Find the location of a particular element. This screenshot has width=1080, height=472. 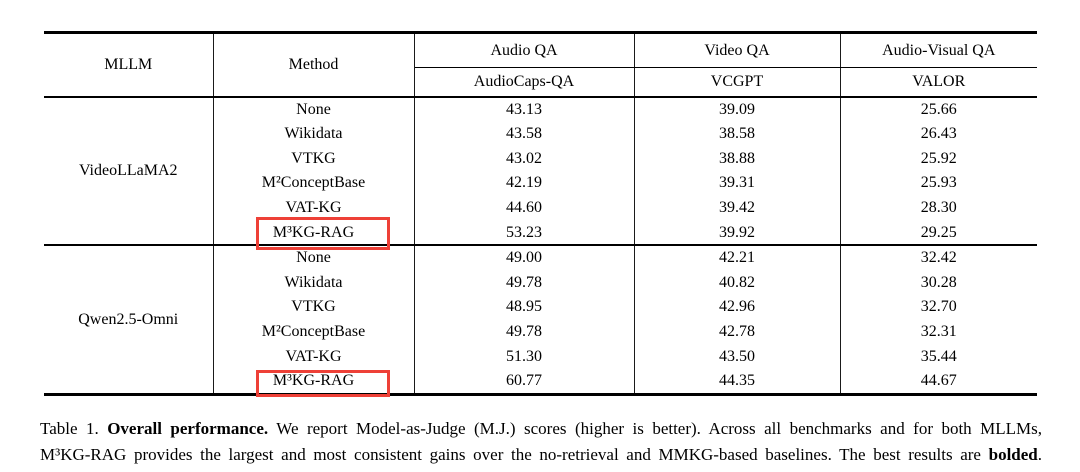

table-row: Wikidata 49.78 40.82 30.28 is located at coordinates (540, 282).